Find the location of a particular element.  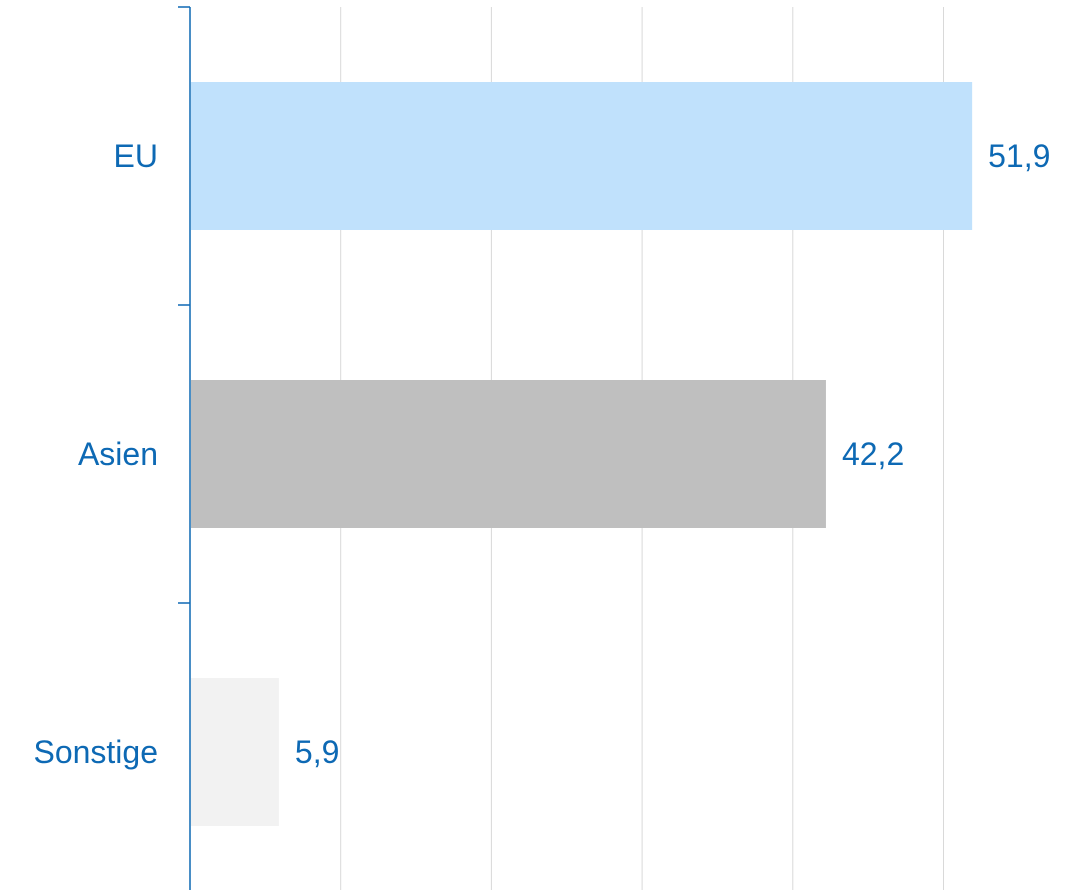

bar-eu is located at coordinates (582, 156).